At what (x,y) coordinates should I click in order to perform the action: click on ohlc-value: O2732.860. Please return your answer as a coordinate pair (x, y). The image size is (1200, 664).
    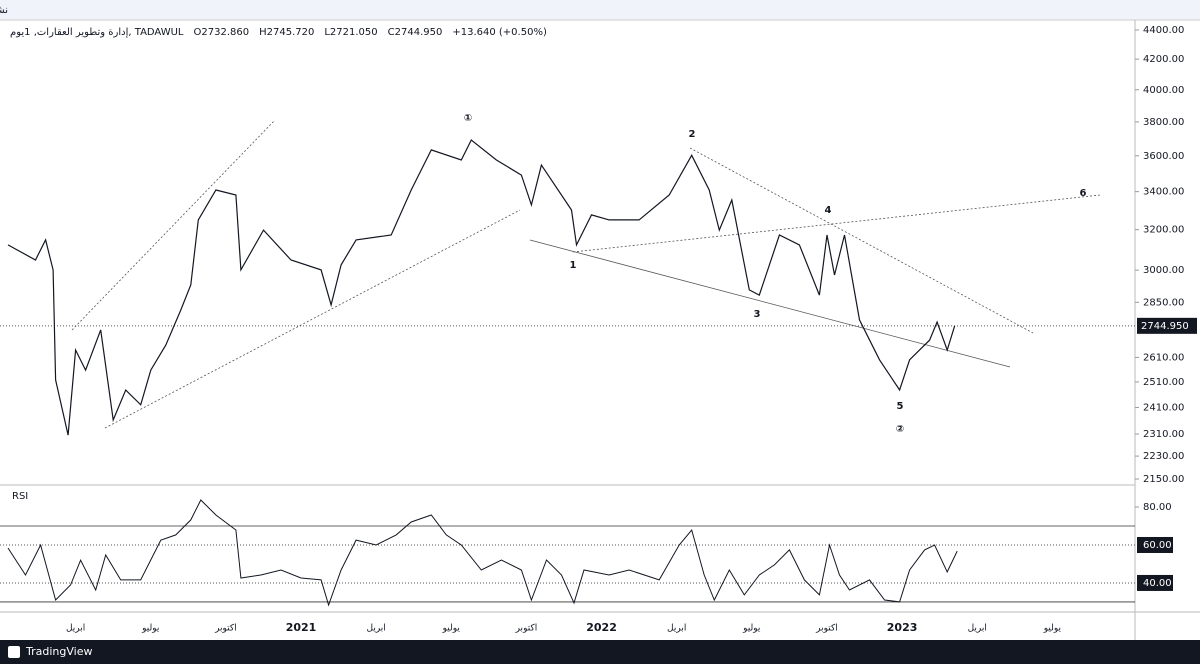
    Looking at the image, I should click on (222, 32).